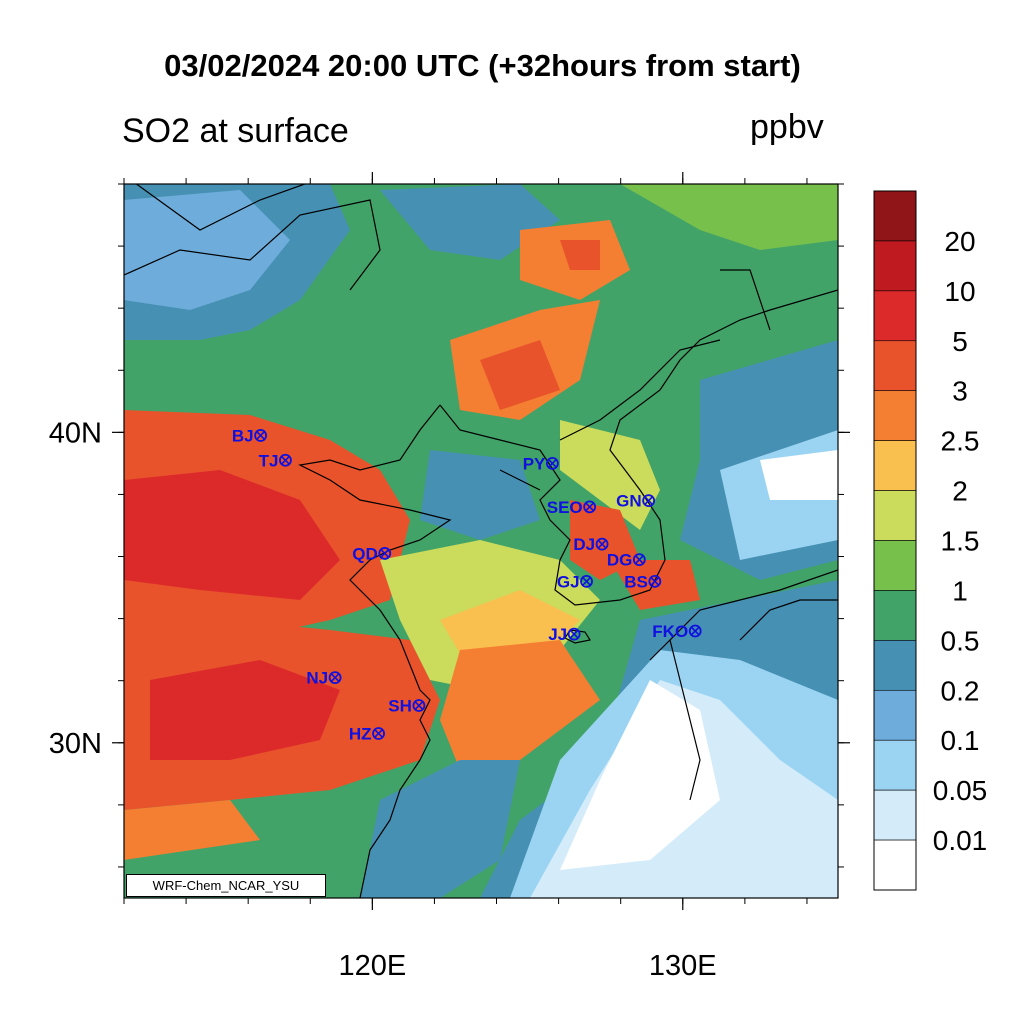 The width and height of the screenshot is (1024, 1024). What do you see at coordinates (788, 620) in the screenshot?
I see `coast-japan-shikoku` at bounding box center [788, 620].